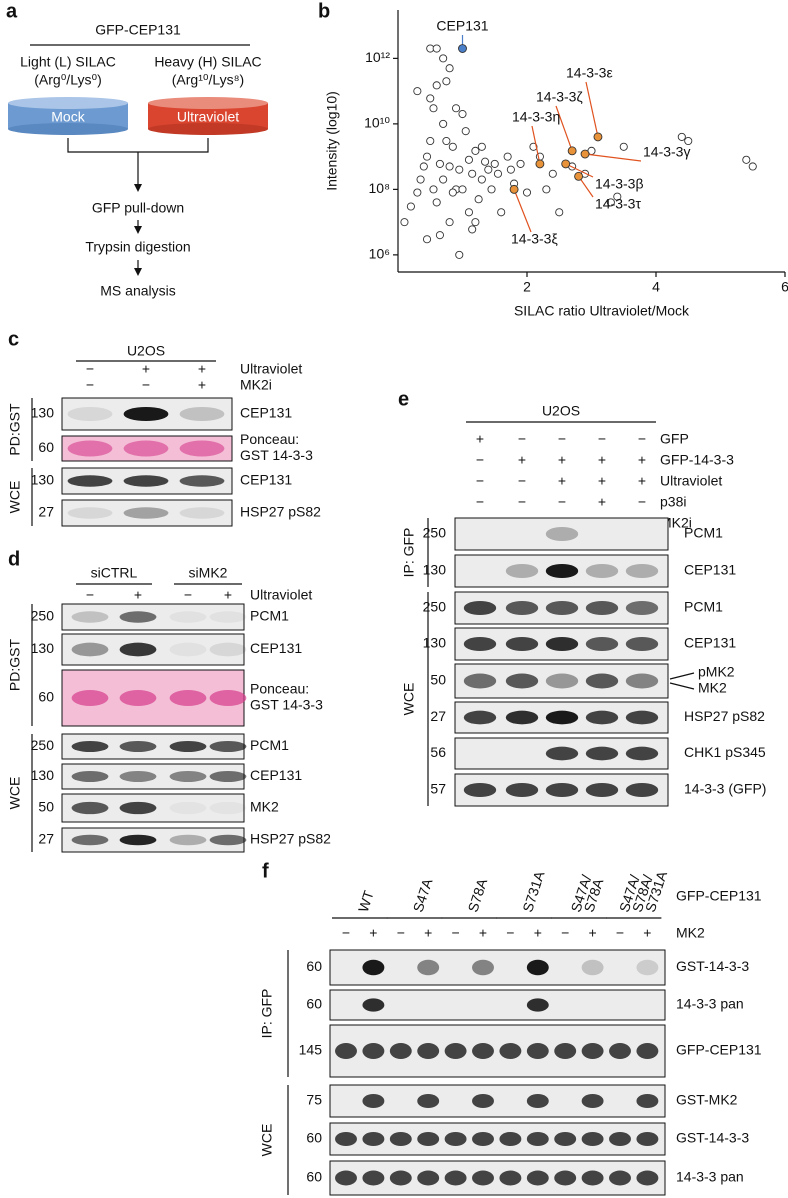 Image resolution: width=788 pixels, height=1198 pixels. I want to click on x-tick-label: 2, so click(527, 287).